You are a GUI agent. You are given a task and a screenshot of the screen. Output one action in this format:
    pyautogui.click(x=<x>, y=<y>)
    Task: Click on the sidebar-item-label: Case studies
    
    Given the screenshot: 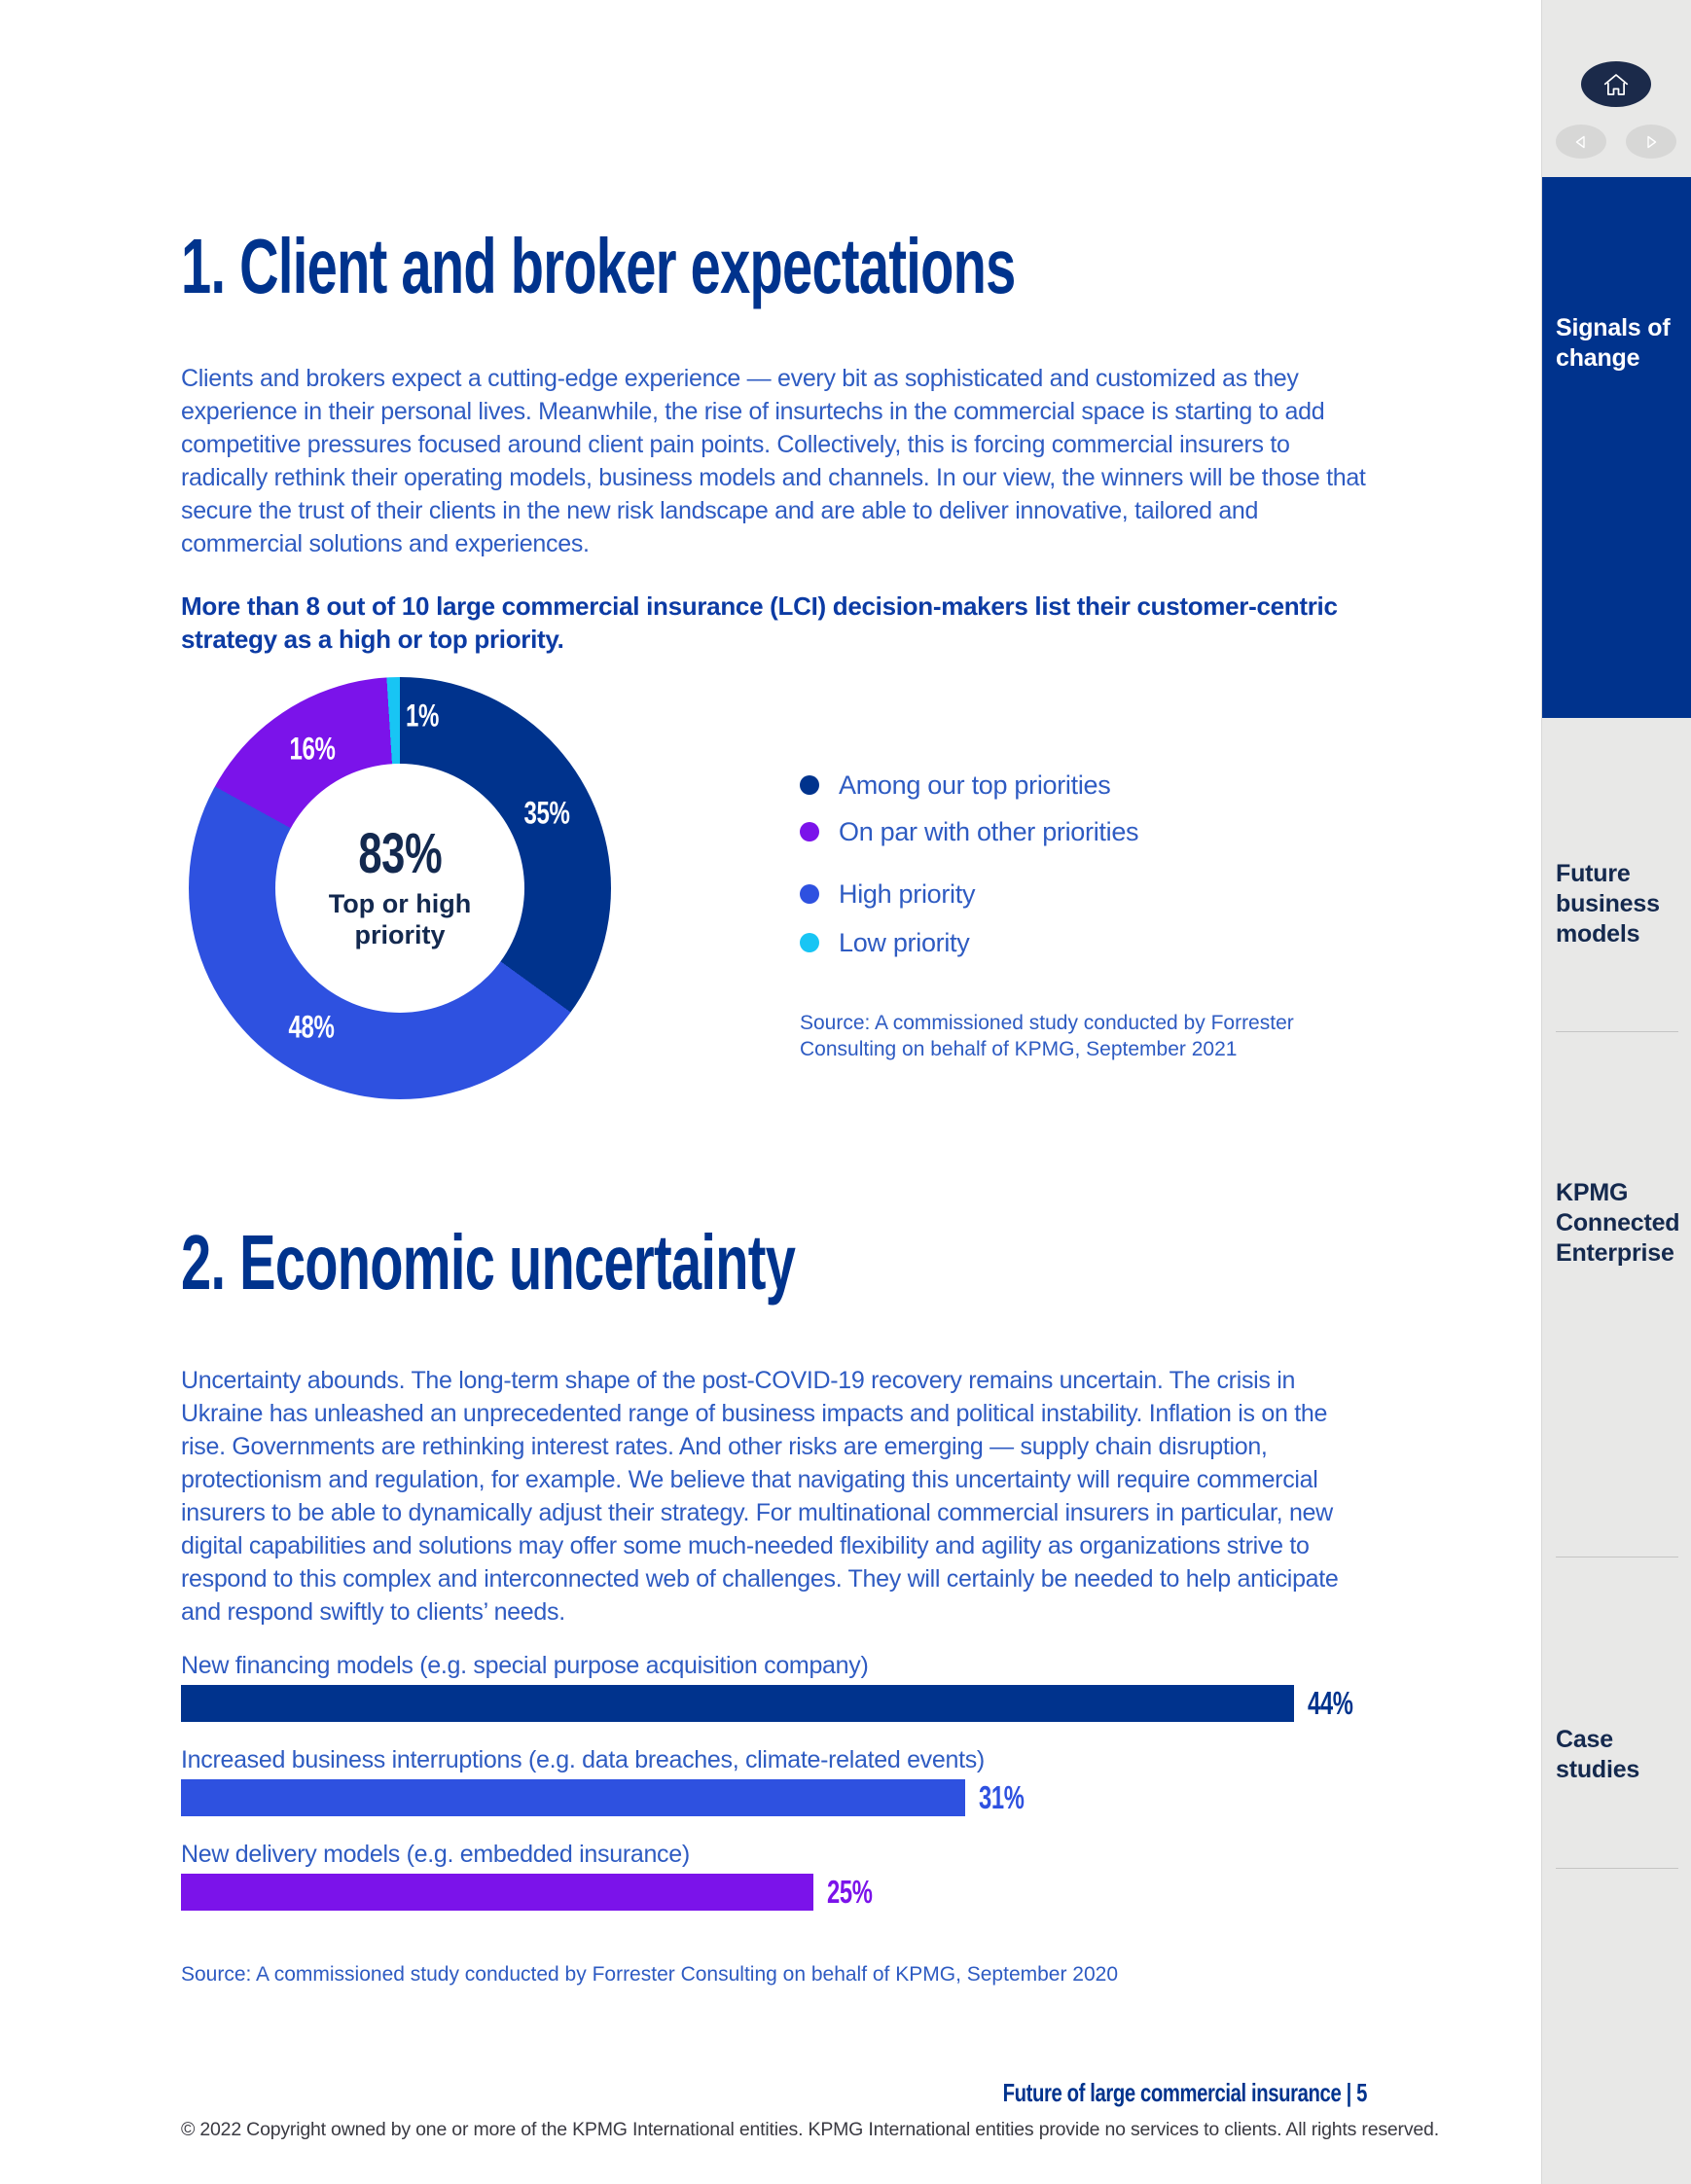 What is the action you would take?
    pyautogui.click(x=1598, y=1754)
    